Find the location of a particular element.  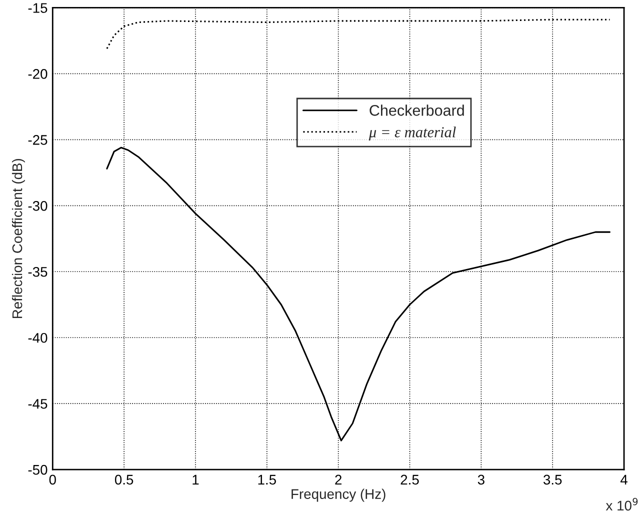

x-tick-label: 0 is located at coordinates (52, 479).